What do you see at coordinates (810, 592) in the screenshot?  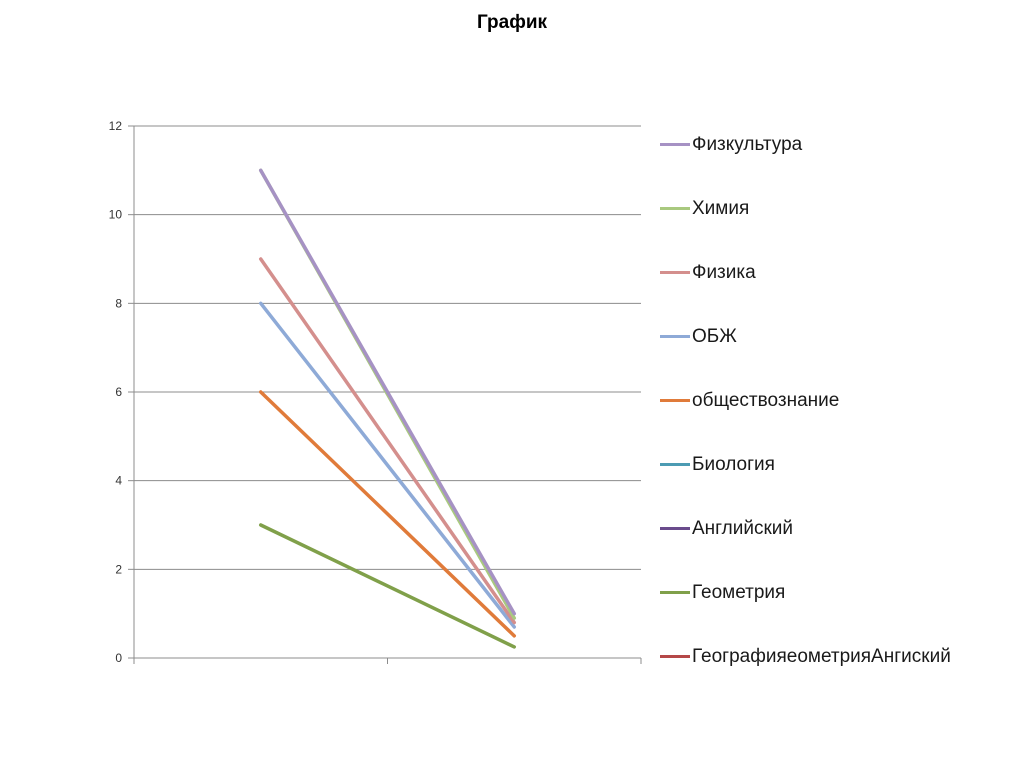 I see `legend-item: Геометрия` at bounding box center [810, 592].